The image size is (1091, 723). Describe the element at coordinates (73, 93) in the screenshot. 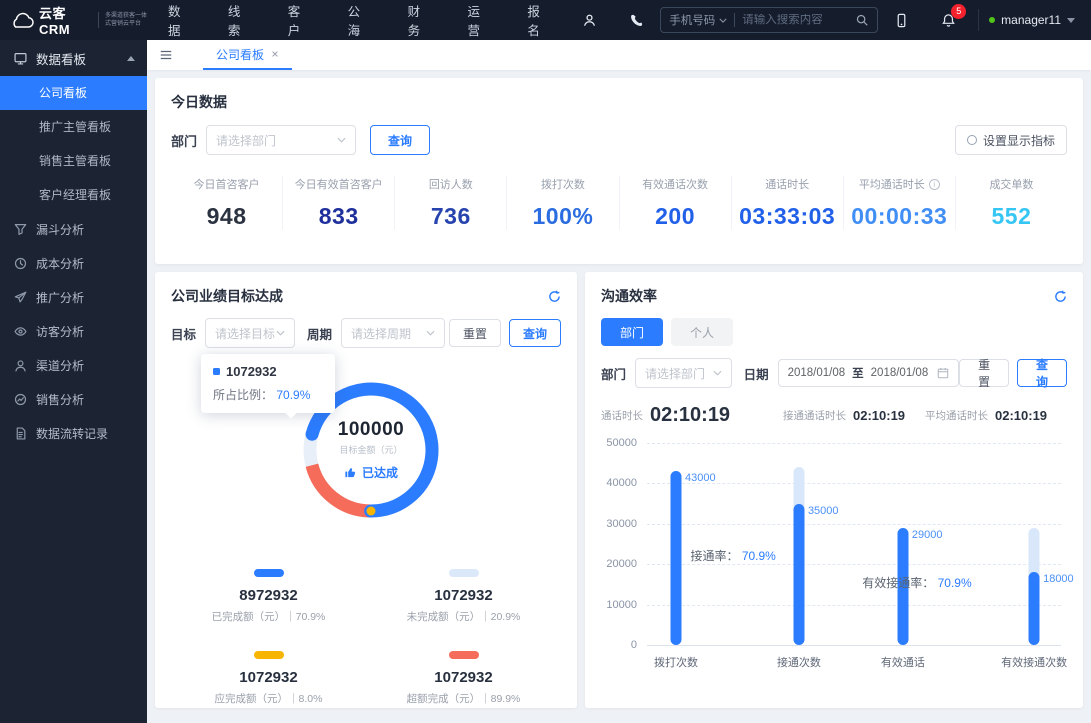

I see `sidebar-subitem: 公司看板` at that location.